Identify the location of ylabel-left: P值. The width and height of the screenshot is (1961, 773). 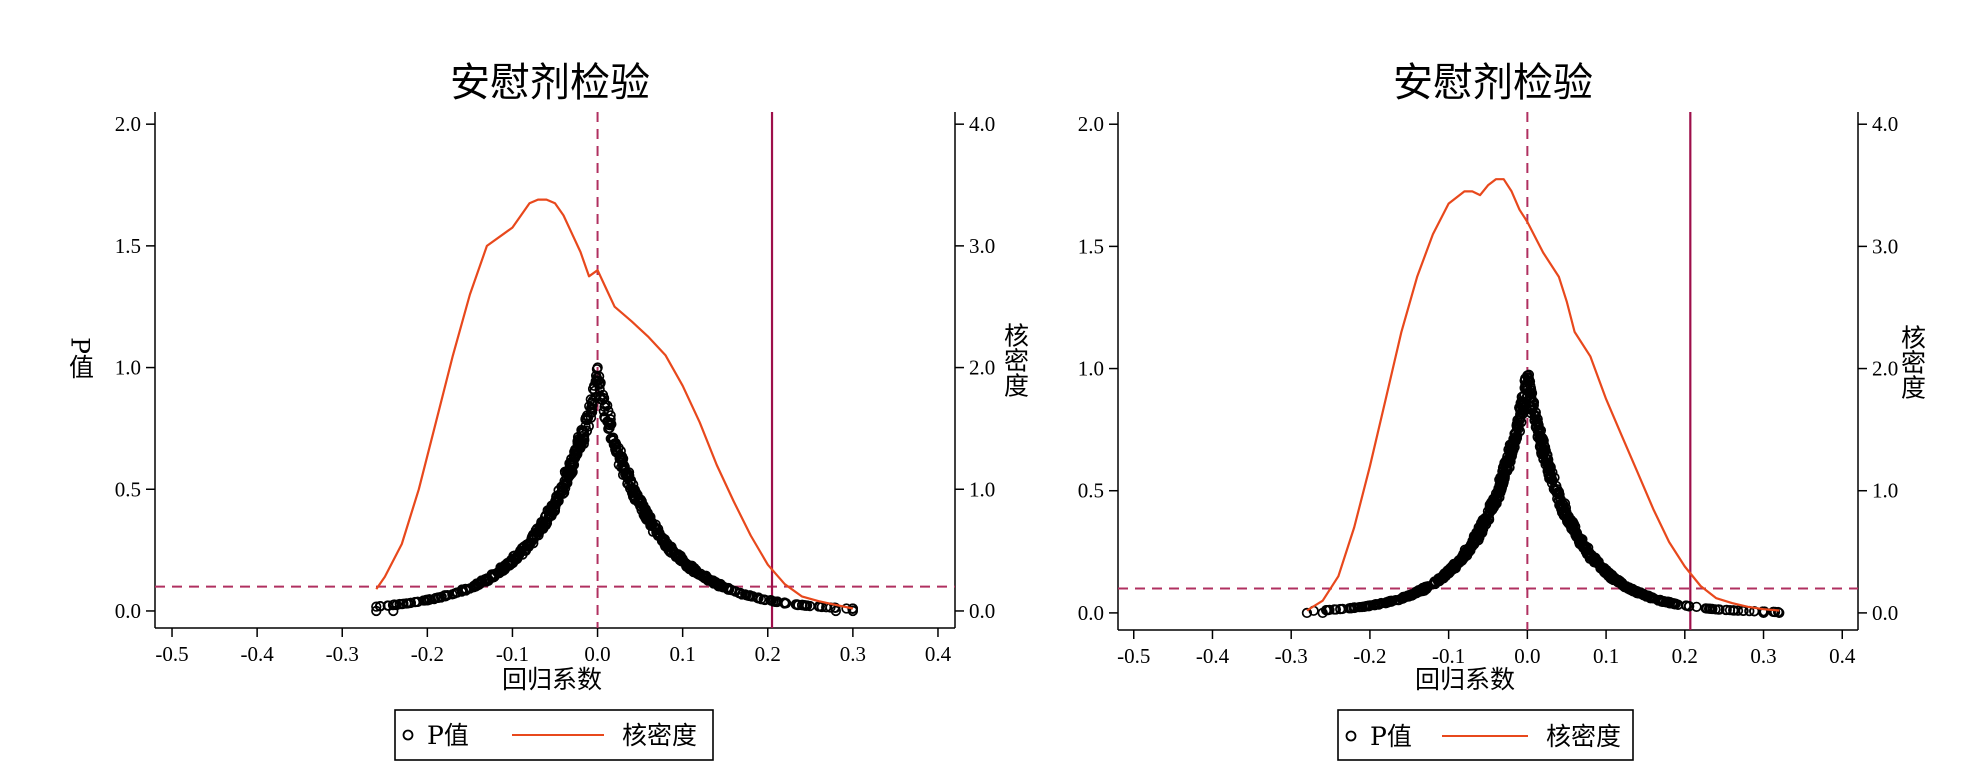
(80, 358).